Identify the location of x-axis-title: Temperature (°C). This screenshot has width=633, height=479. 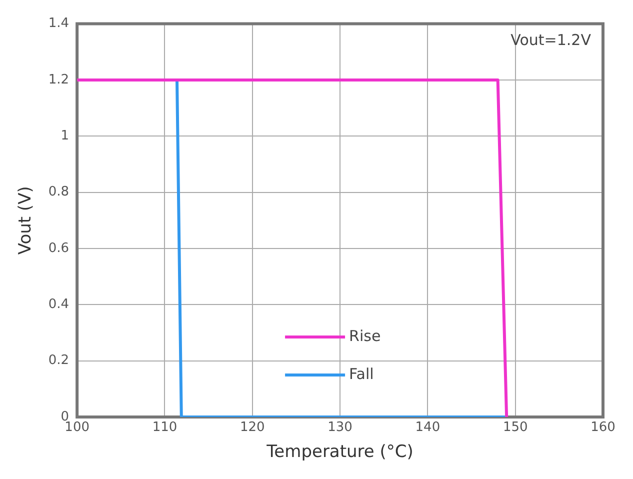
(340, 452).